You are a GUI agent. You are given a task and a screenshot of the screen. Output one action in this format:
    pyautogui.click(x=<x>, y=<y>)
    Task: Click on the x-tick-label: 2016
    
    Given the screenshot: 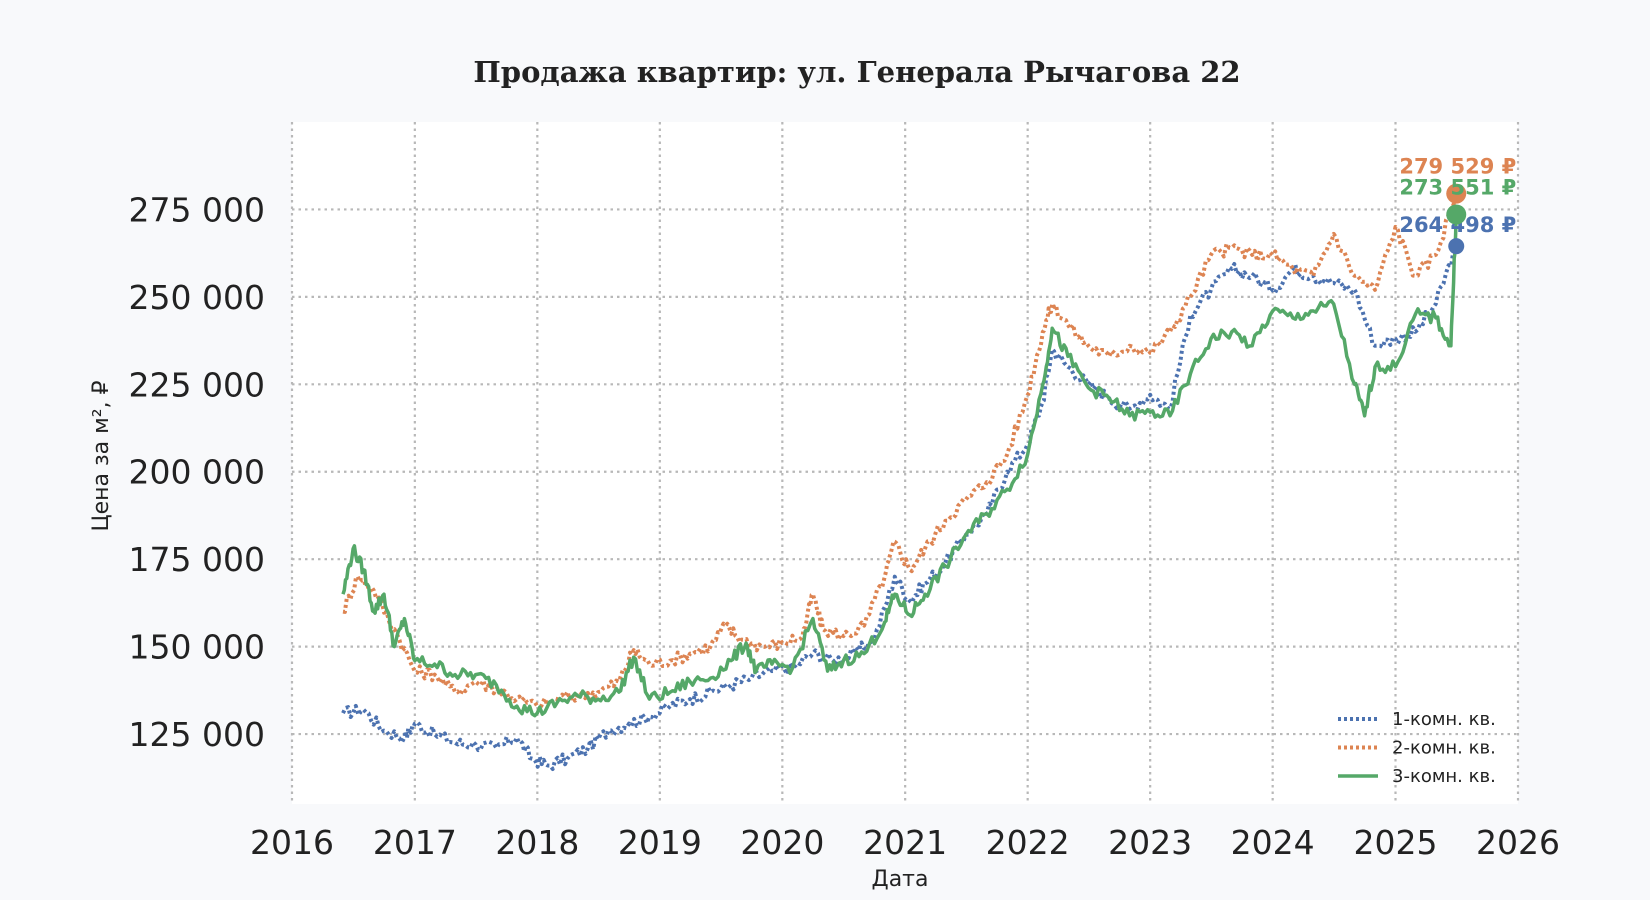 What is the action you would take?
    pyautogui.click(x=292, y=842)
    